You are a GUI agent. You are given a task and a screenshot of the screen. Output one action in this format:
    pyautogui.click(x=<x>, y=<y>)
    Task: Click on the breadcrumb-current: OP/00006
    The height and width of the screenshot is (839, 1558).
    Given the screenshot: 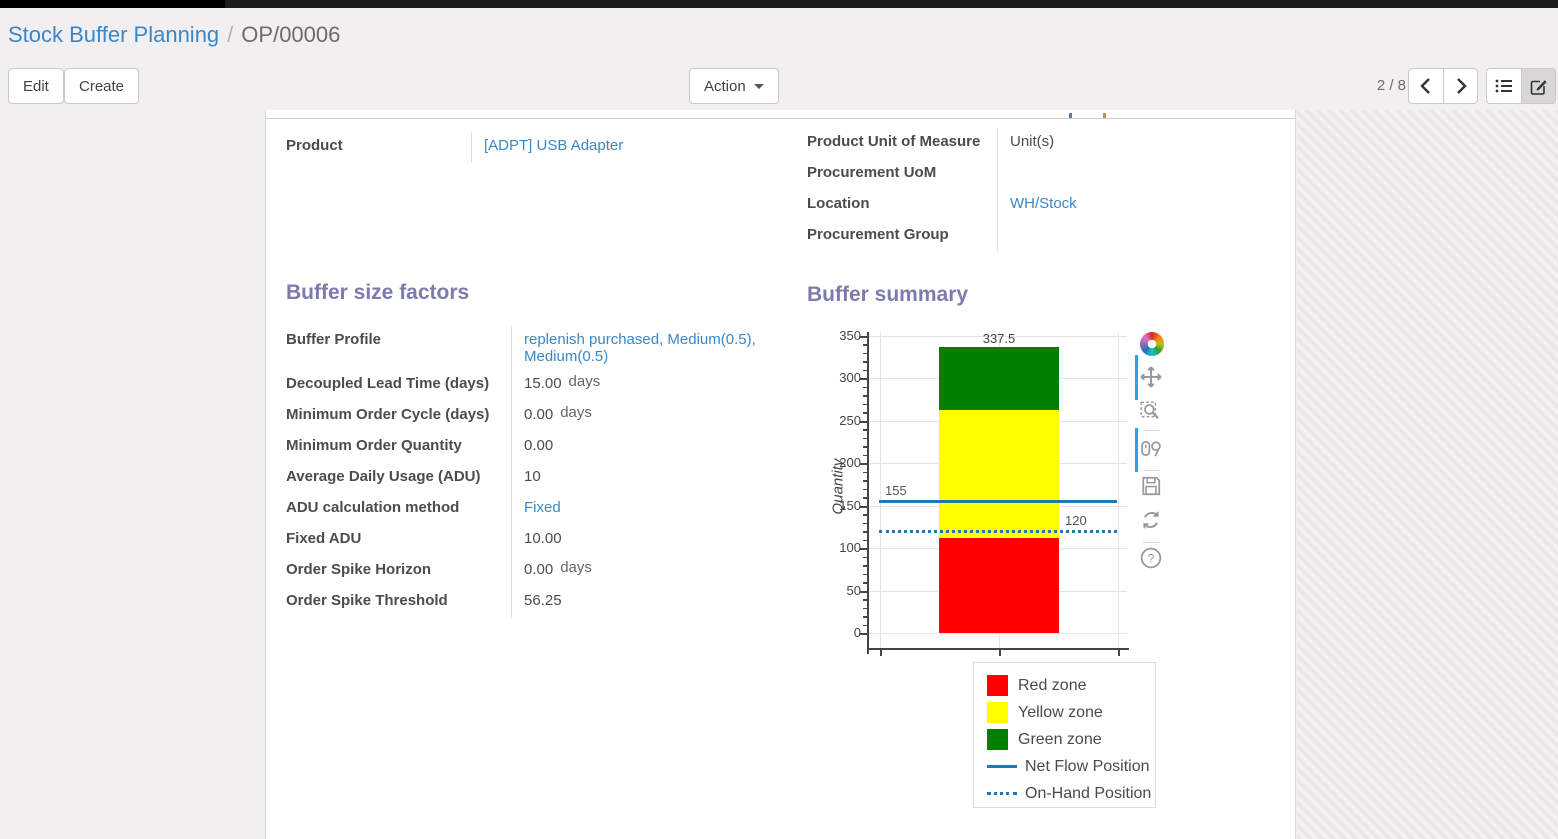 What is the action you would take?
    pyautogui.click(x=291, y=34)
    